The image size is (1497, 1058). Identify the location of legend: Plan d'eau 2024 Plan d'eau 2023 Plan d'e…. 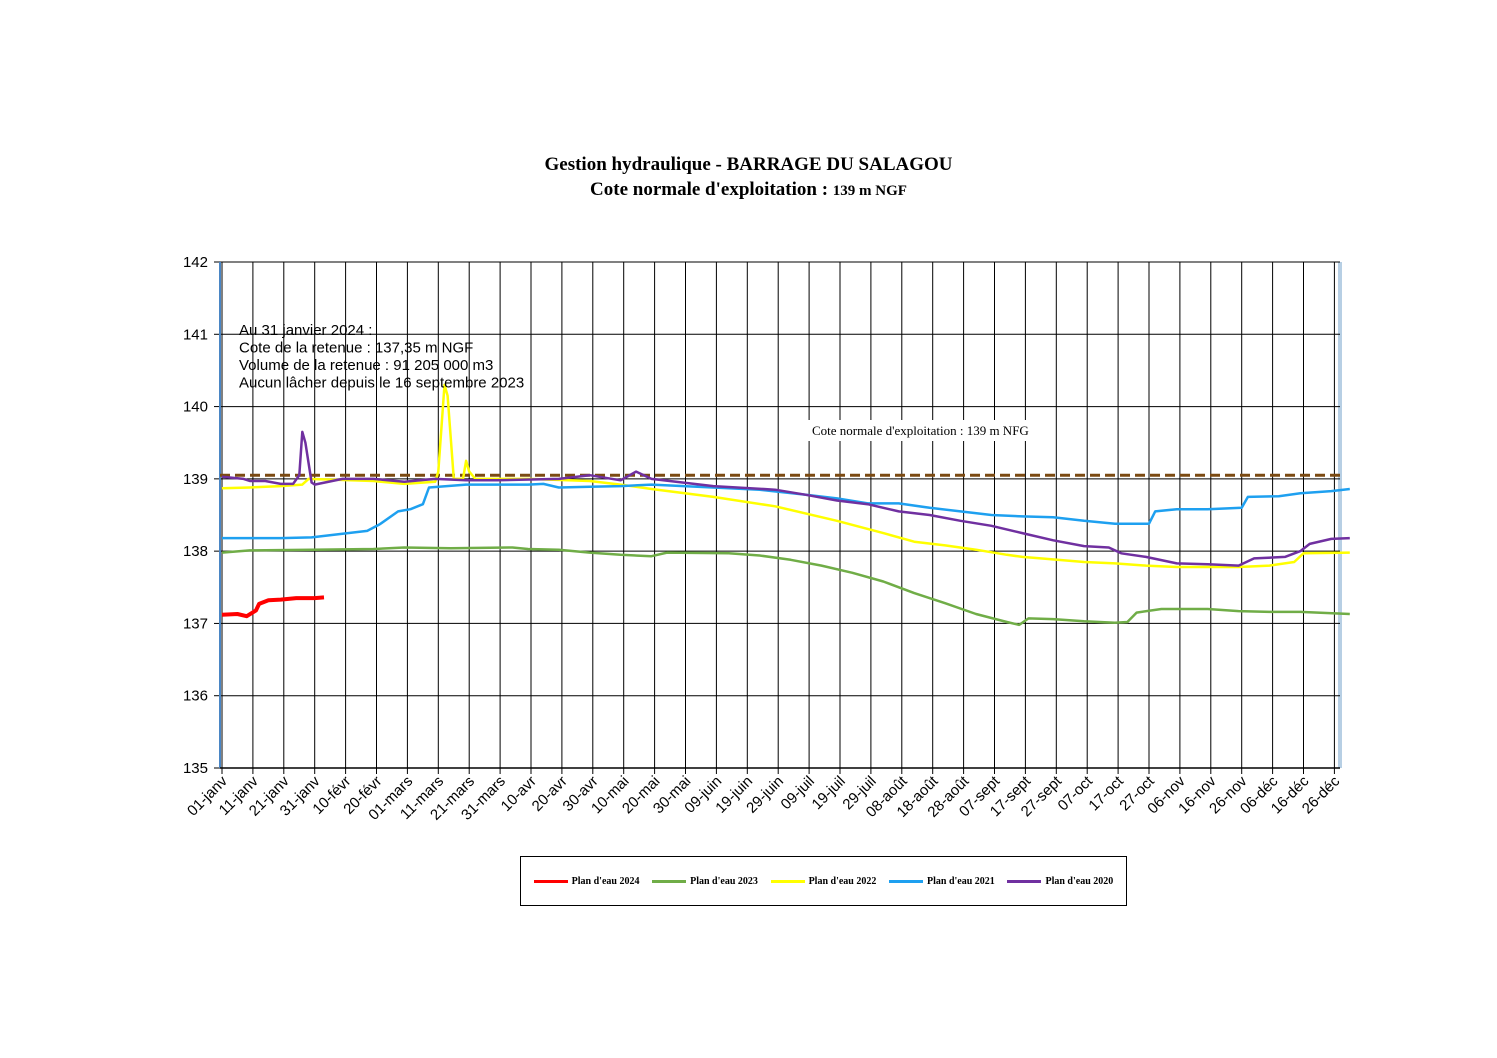
(823, 881).